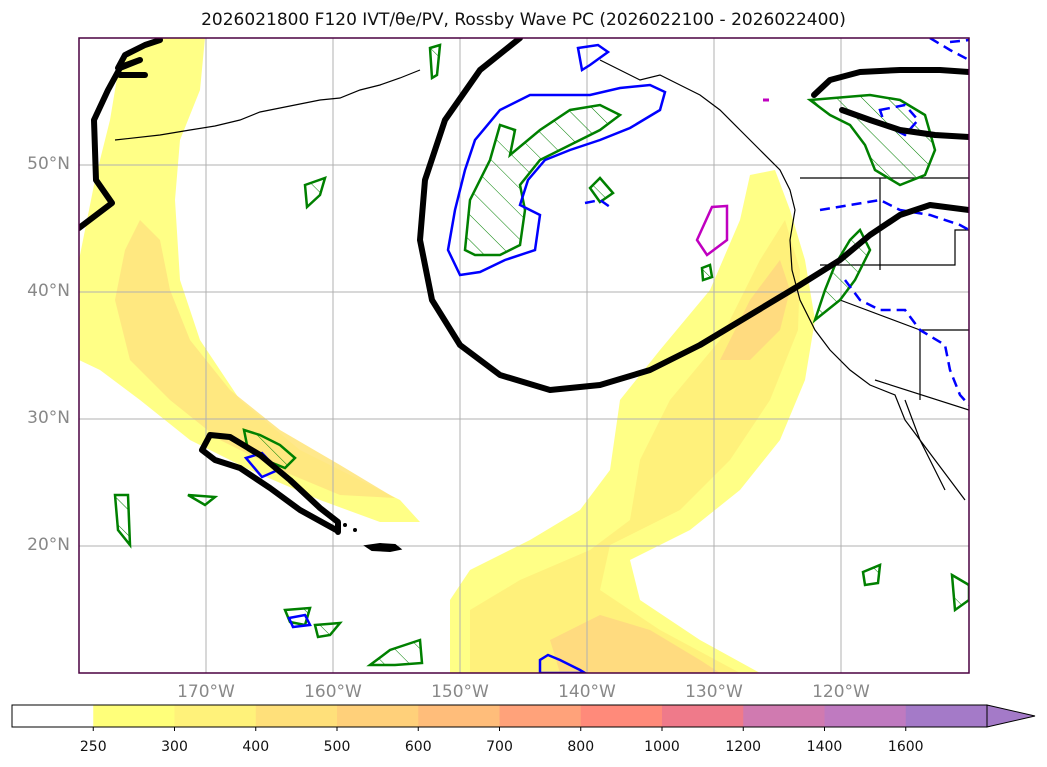 This screenshot has width=1047, height=767. What do you see at coordinates (662, 747) in the screenshot?
I see `colorbar-label: 1000` at bounding box center [662, 747].